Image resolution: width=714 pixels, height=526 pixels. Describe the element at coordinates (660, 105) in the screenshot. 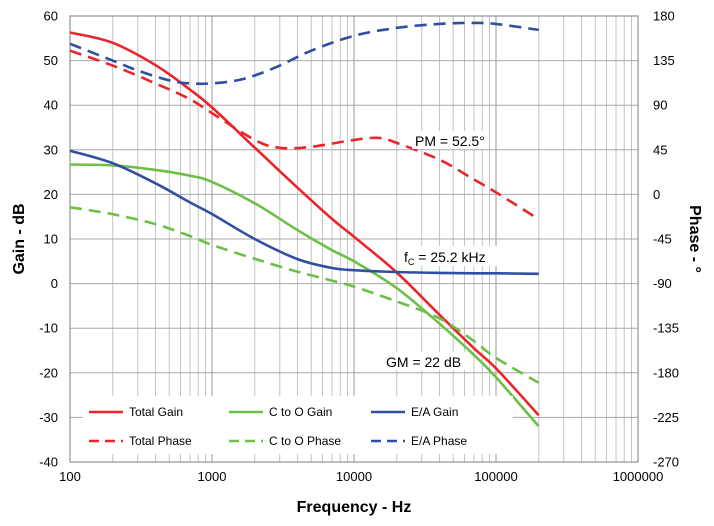

I see `y2-tick-label: 90` at that location.